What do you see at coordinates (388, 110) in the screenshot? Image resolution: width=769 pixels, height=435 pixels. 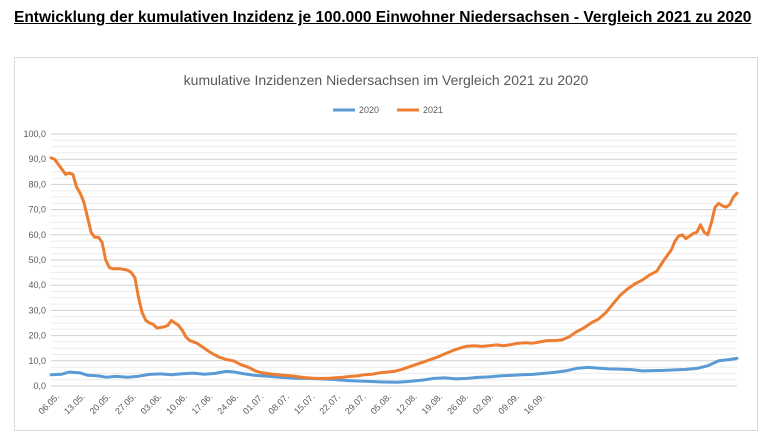 I see `chart-legend: 2020 2021` at bounding box center [388, 110].